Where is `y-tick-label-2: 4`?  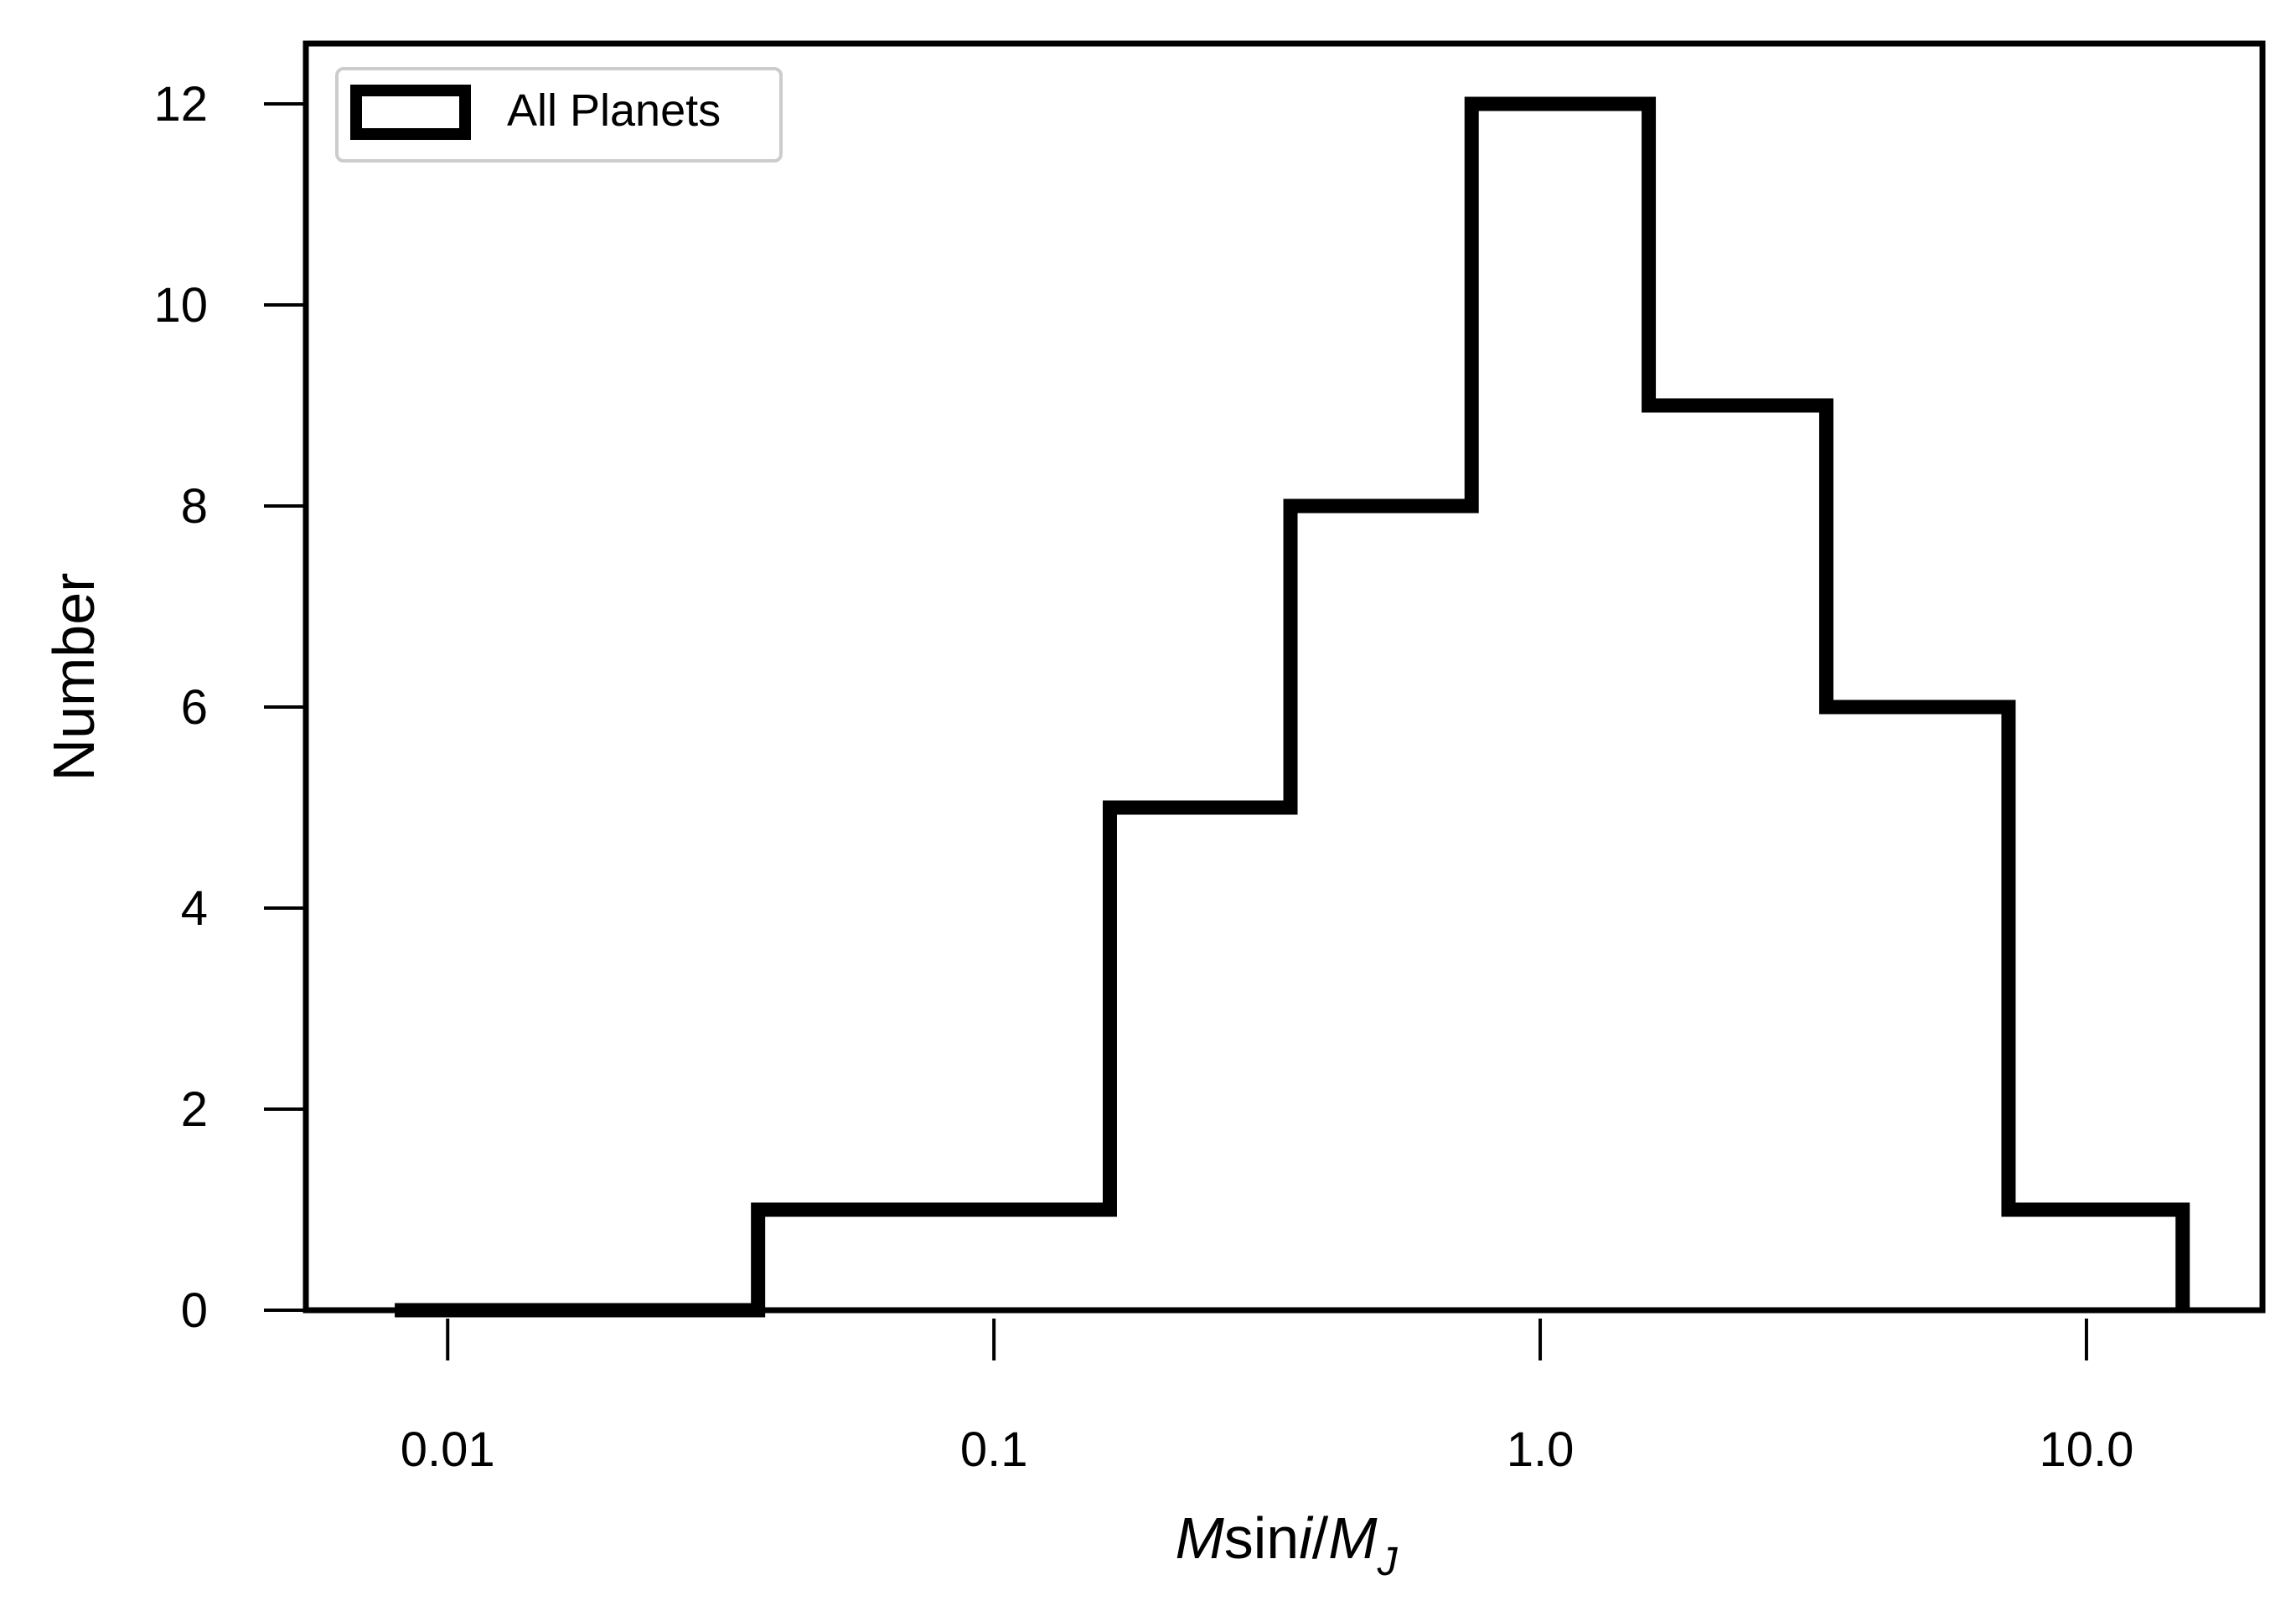
y-tick-label-2: 4 is located at coordinates (195, 908).